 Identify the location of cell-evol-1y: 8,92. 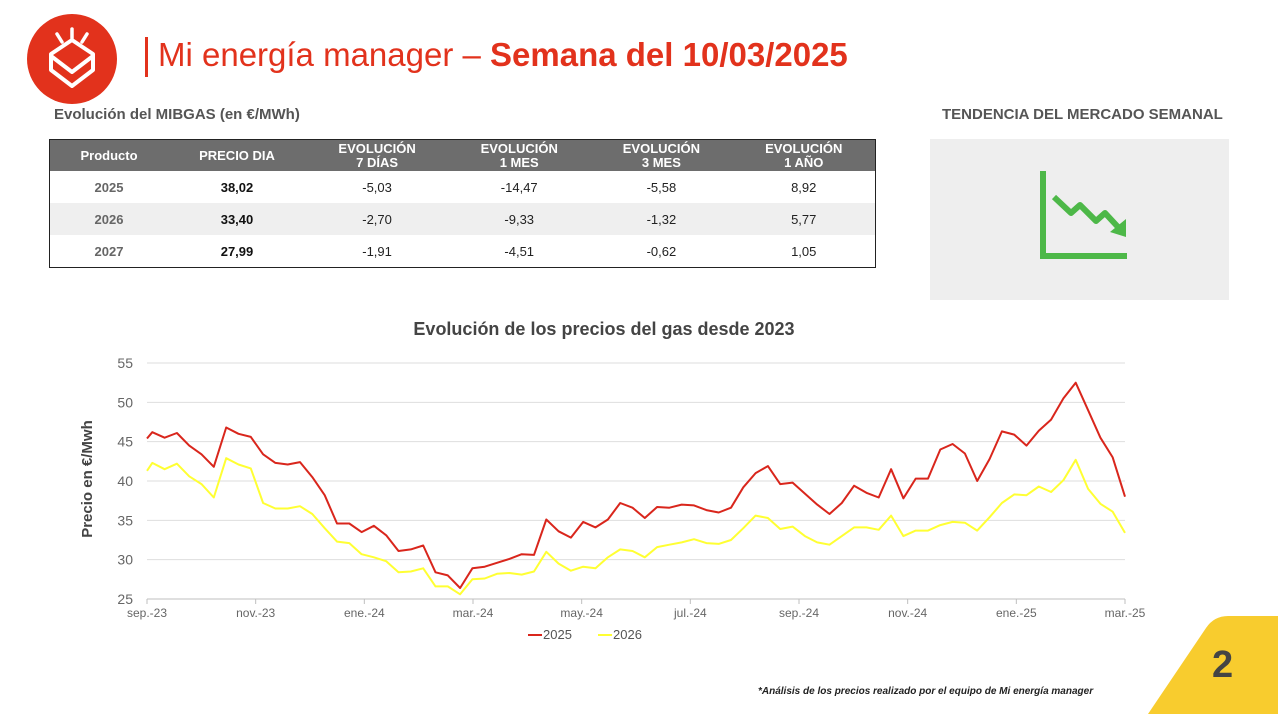
(804, 187).